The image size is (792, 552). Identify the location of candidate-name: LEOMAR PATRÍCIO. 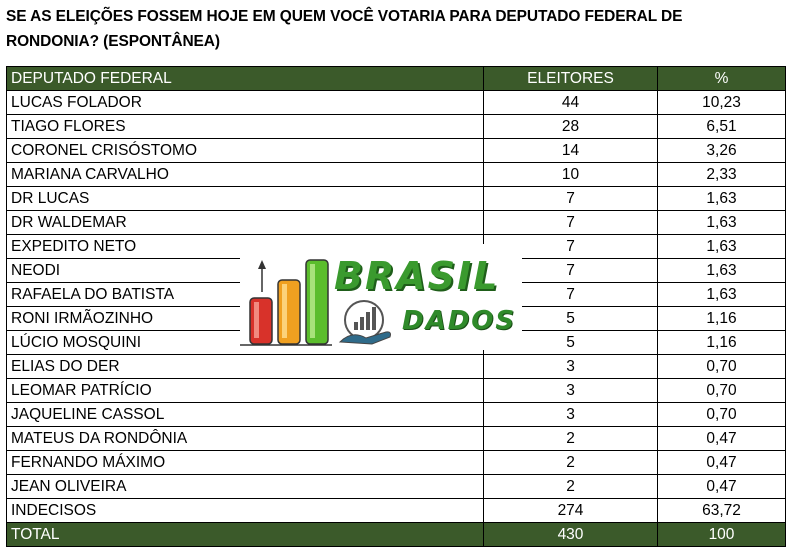
(245, 390).